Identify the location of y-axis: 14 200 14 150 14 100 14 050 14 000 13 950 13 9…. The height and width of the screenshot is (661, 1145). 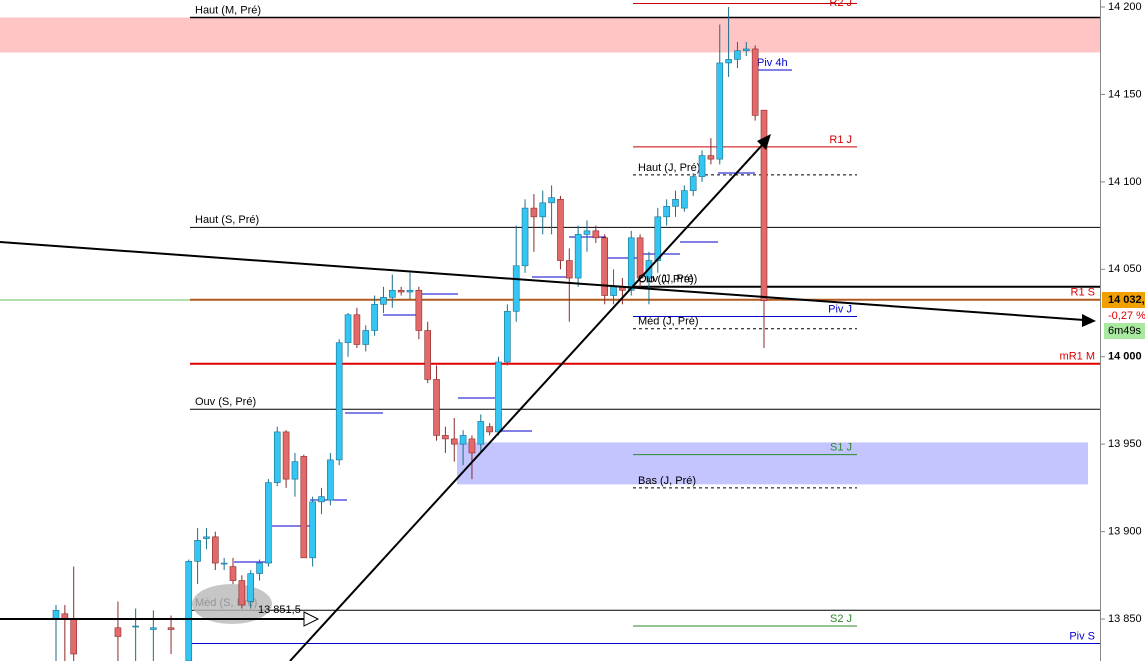
(1121, 313).